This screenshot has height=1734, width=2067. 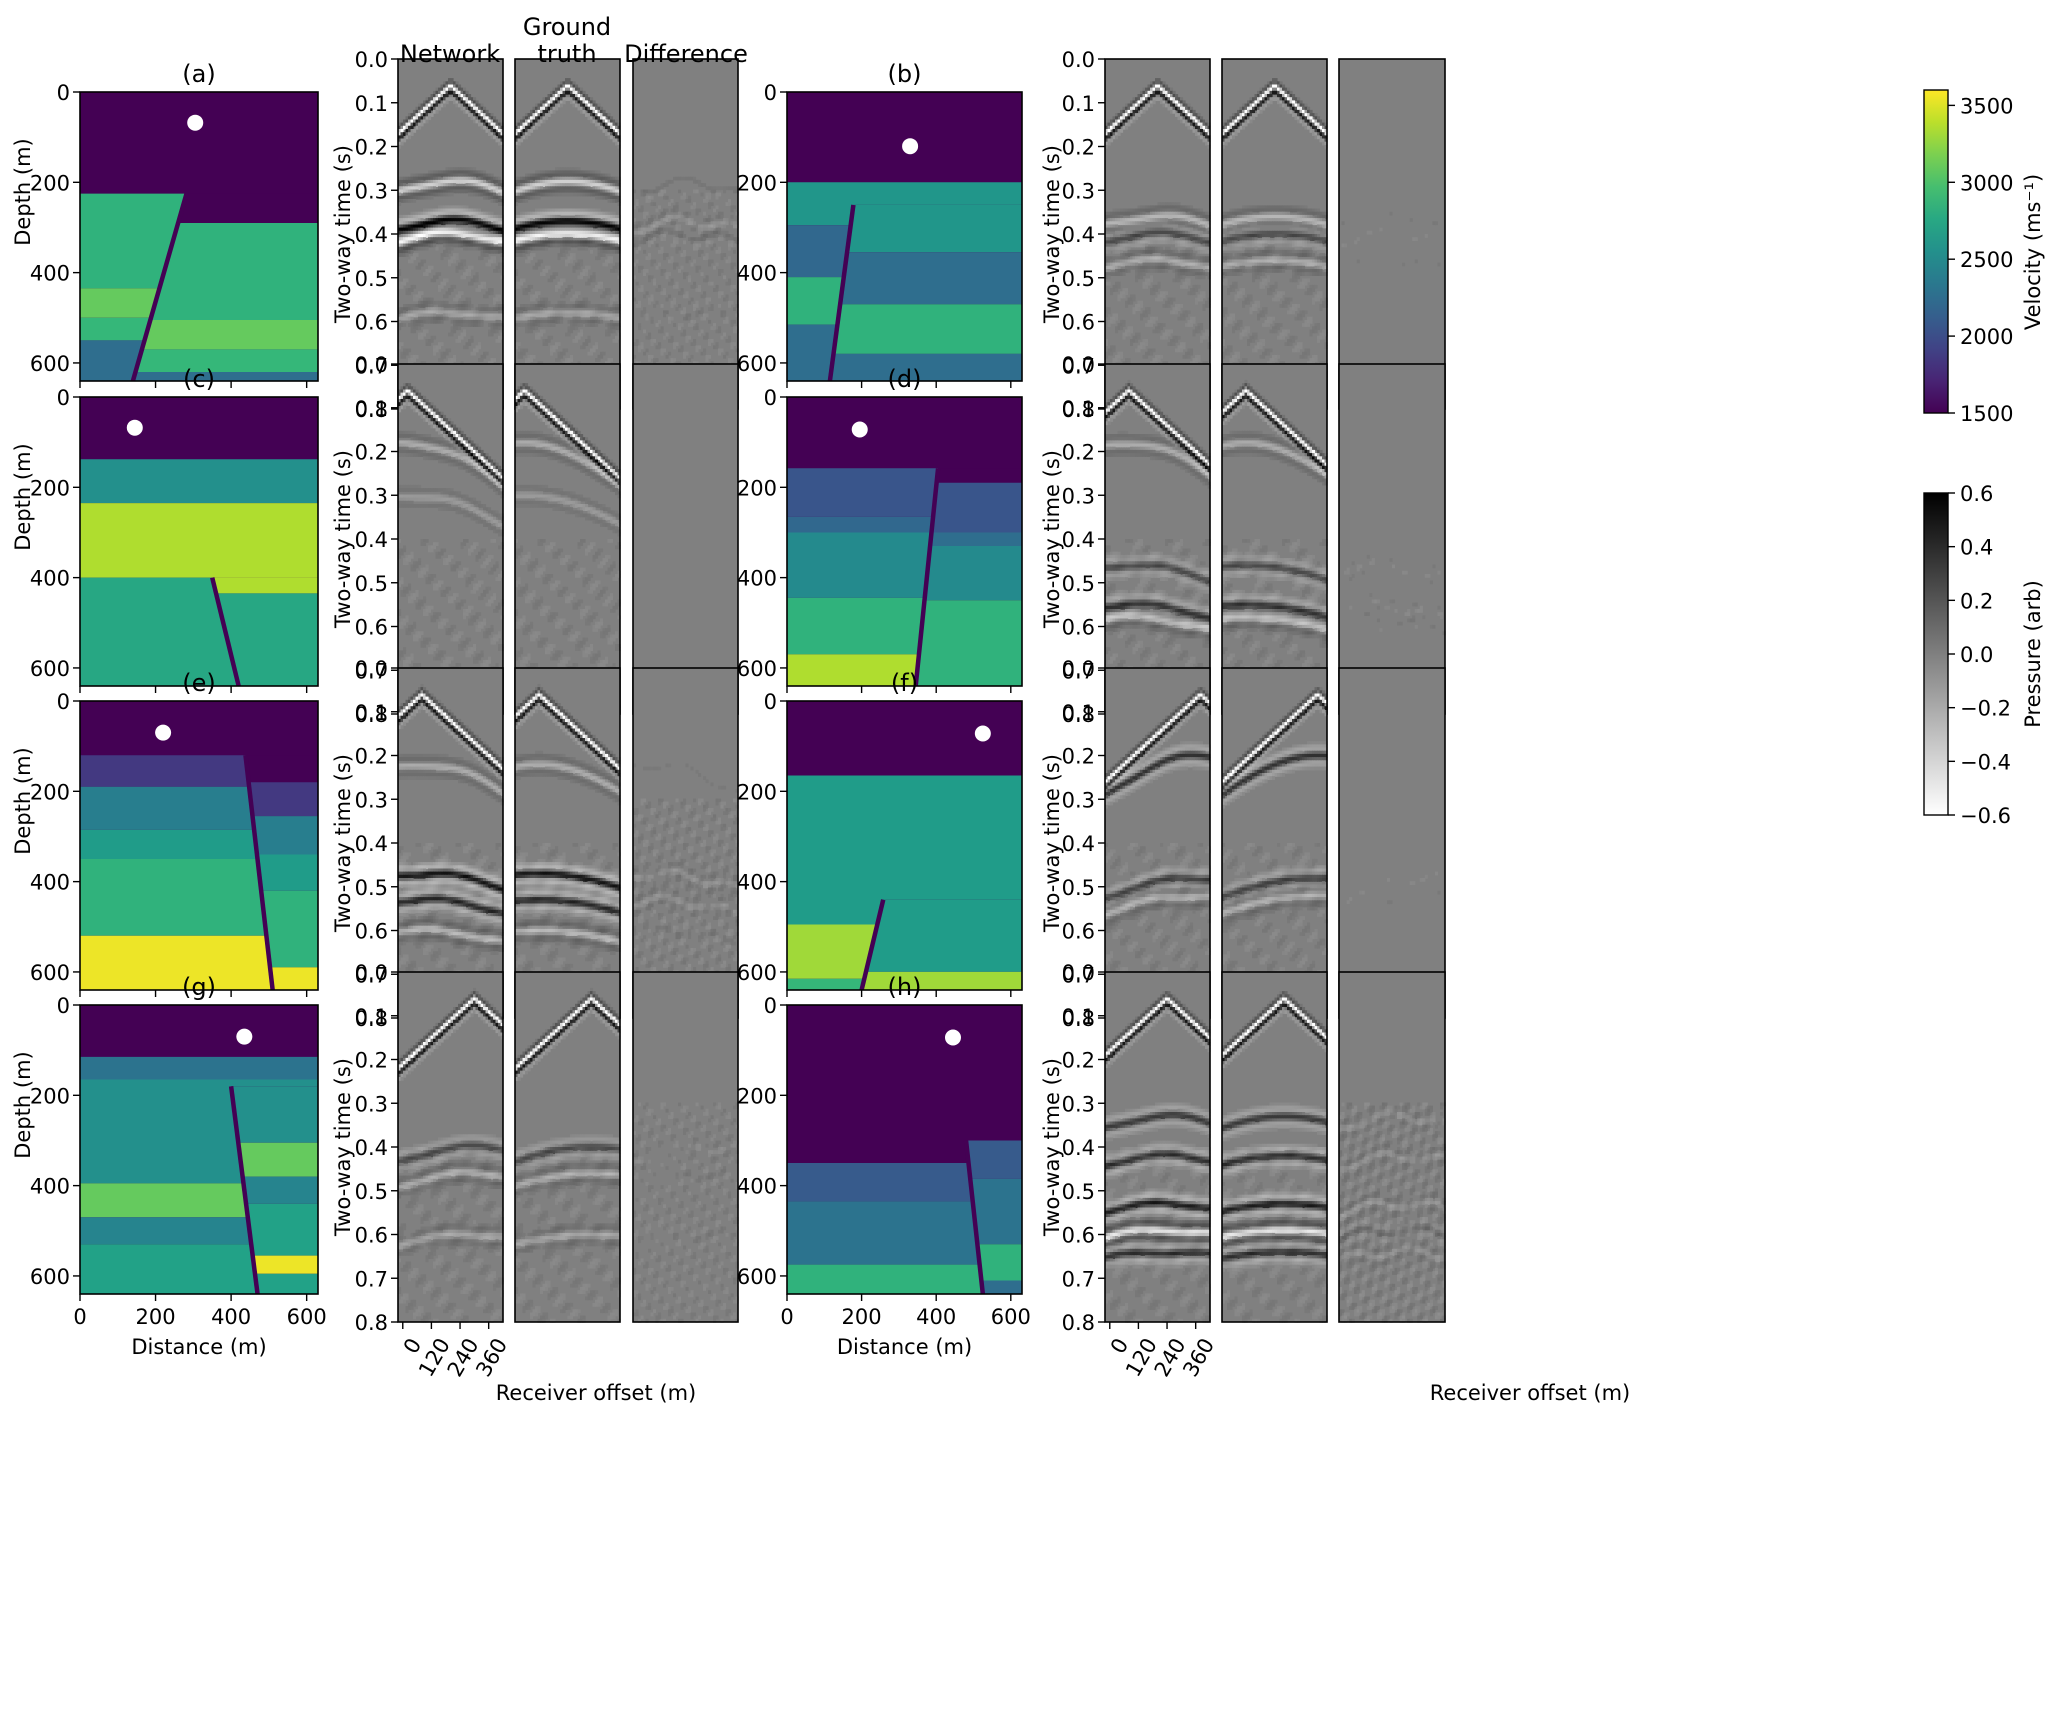 What do you see at coordinates (371, 191) in the screenshot?
I see `time-tick-label: 0.3` at bounding box center [371, 191].